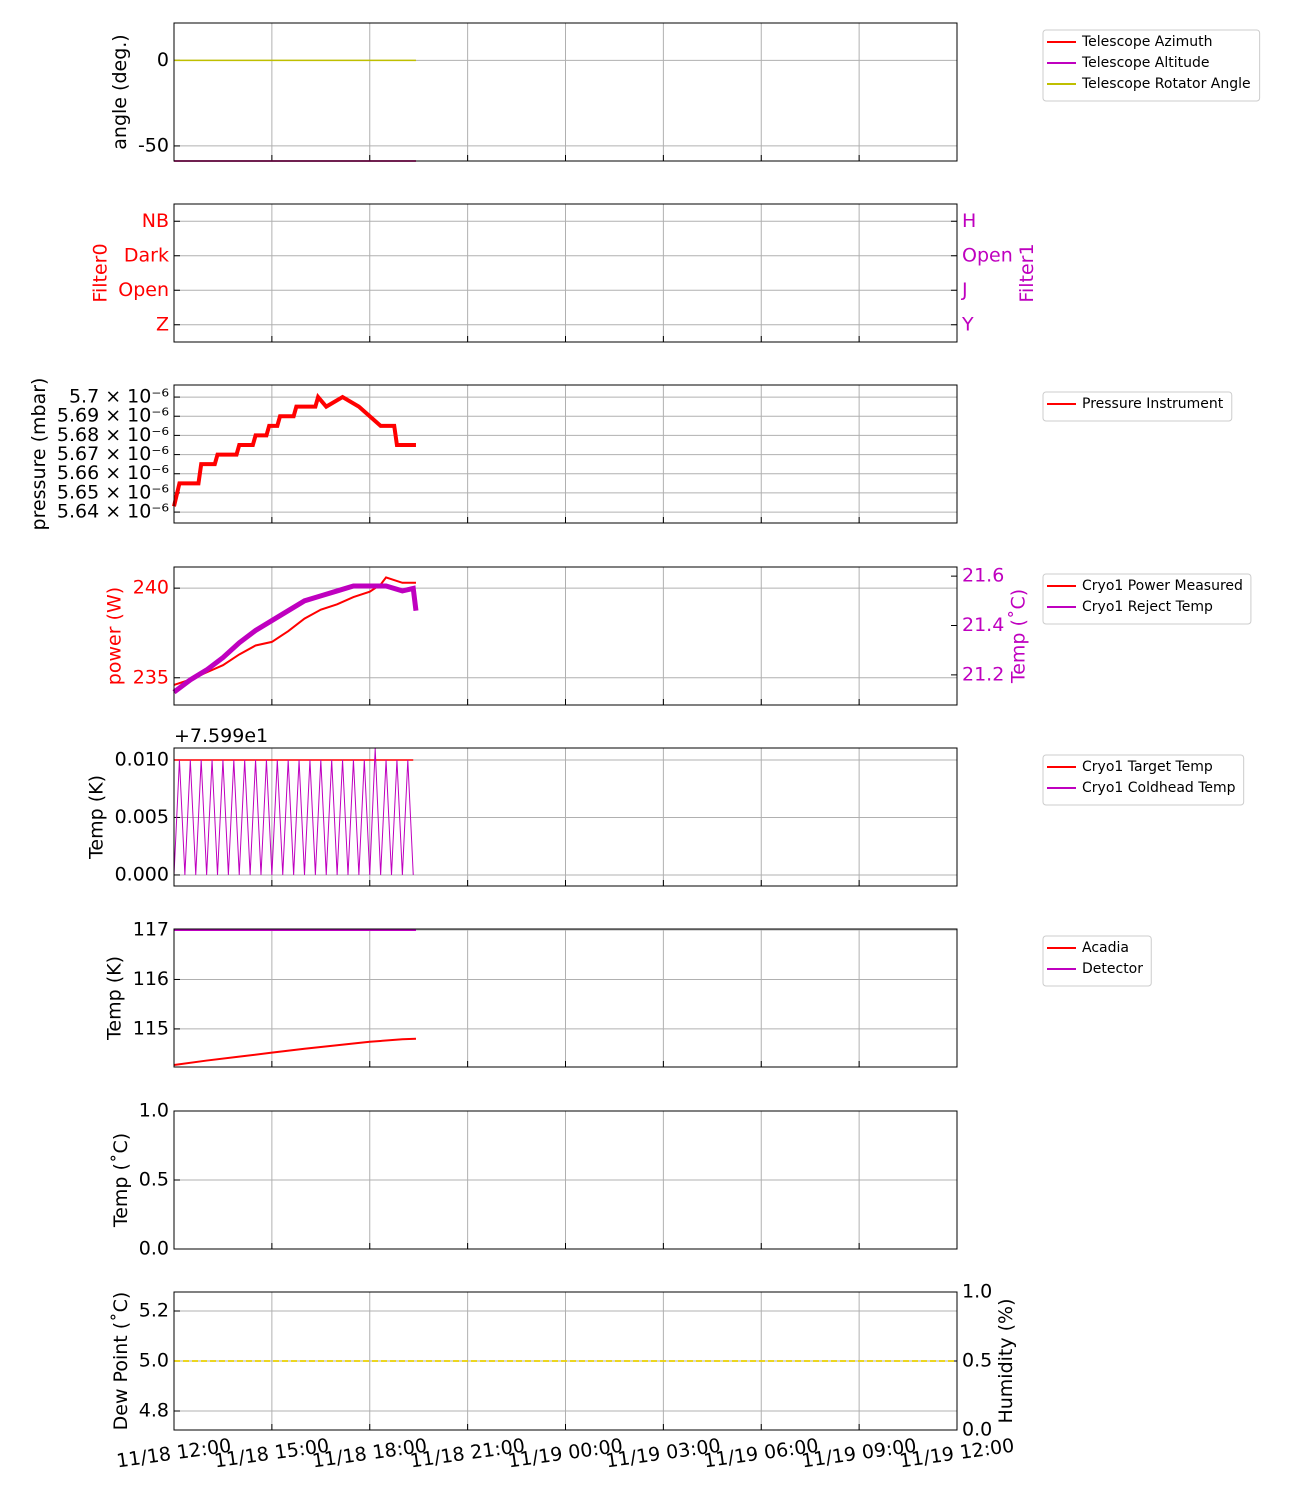  Describe the element at coordinates (113, 435) in the screenshot. I see `y-tick-label: 5.68 × 10⁻⁶` at that location.